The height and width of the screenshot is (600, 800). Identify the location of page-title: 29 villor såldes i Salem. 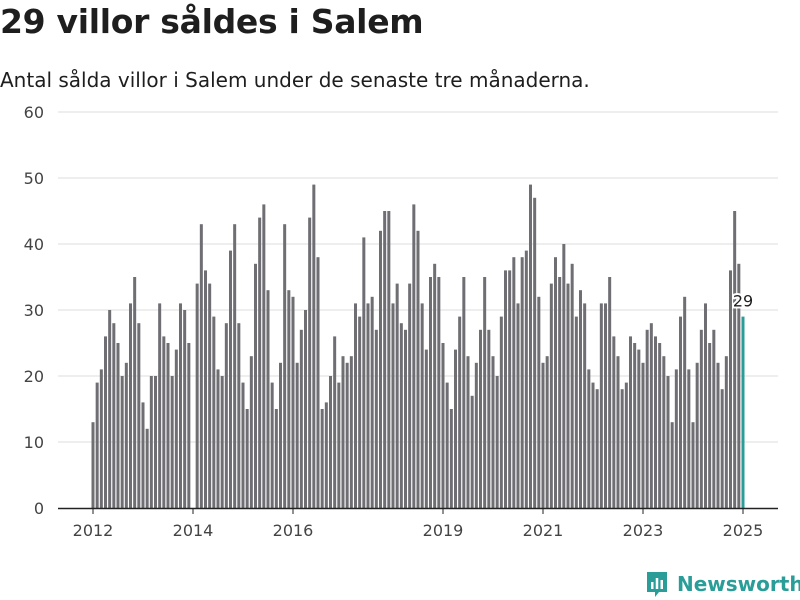
(212, 21).